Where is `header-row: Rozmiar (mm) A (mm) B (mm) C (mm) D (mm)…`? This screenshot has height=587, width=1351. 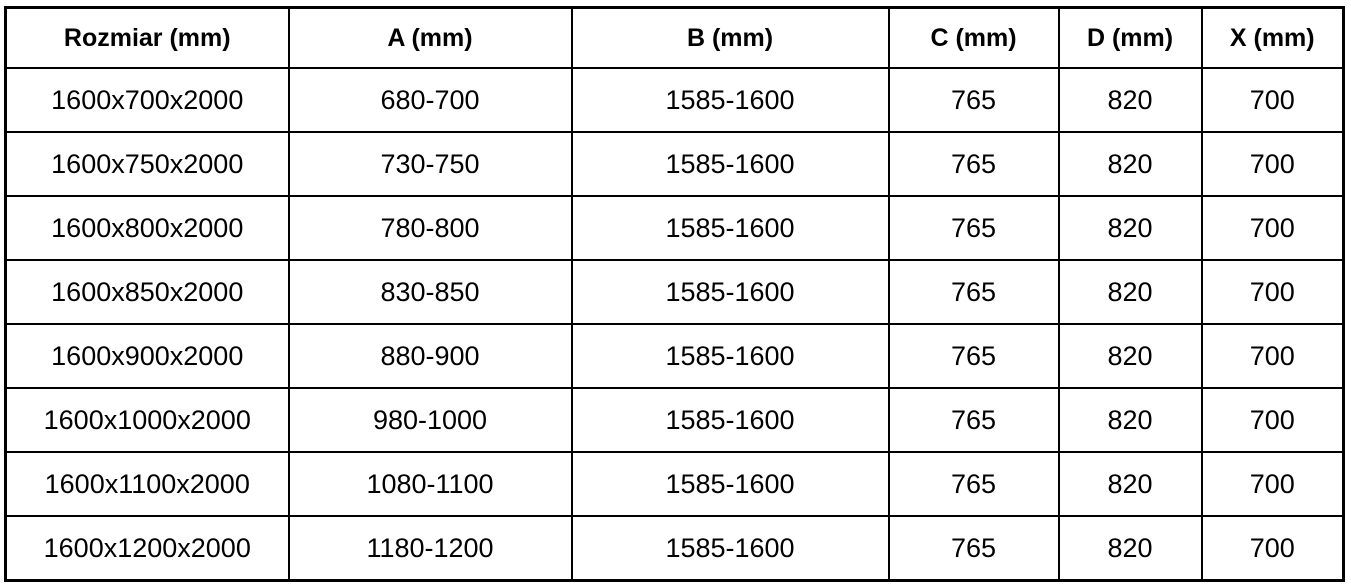 header-row: Rozmiar (mm) A (mm) B (mm) C (mm) D (mm)… is located at coordinates (674, 37).